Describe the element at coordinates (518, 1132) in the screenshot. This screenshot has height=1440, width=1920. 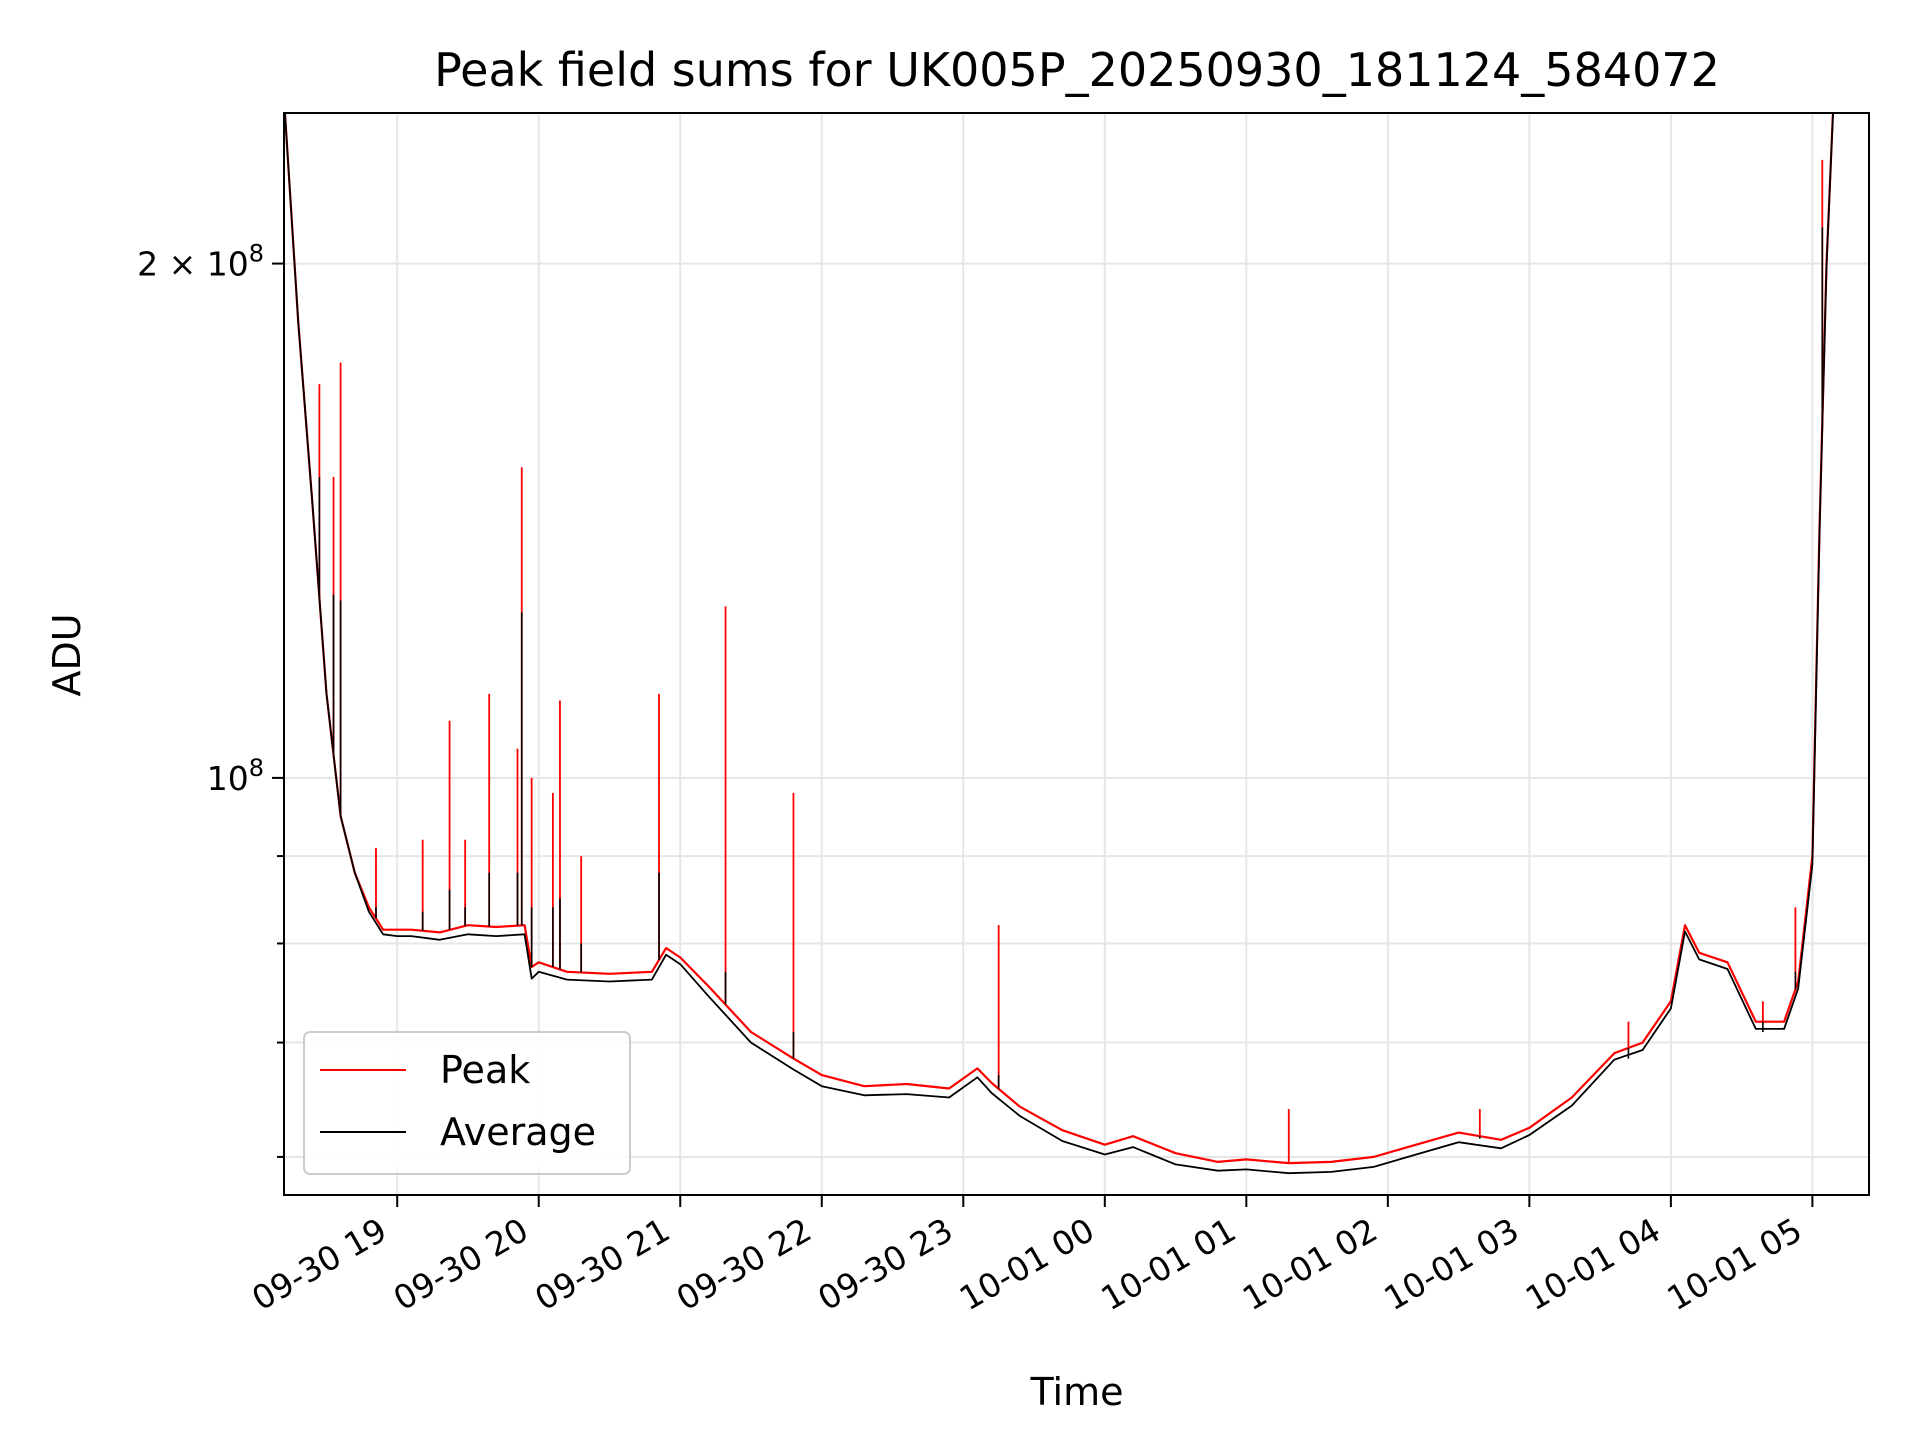
I see `legend-label-average: Average` at that location.